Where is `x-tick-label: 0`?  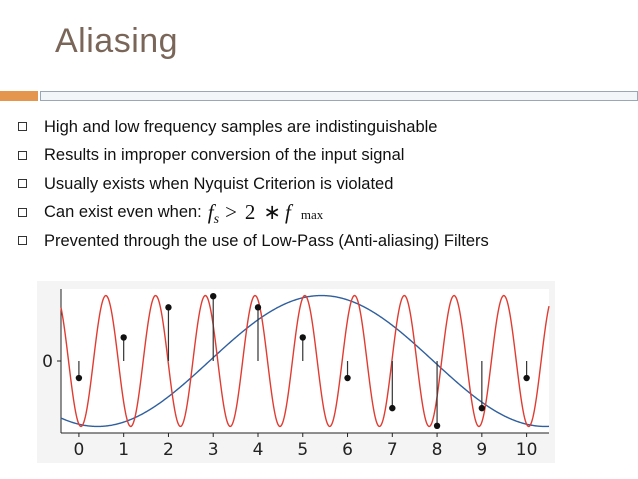
x-tick-label: 0 is located at coordinates (78, 450).